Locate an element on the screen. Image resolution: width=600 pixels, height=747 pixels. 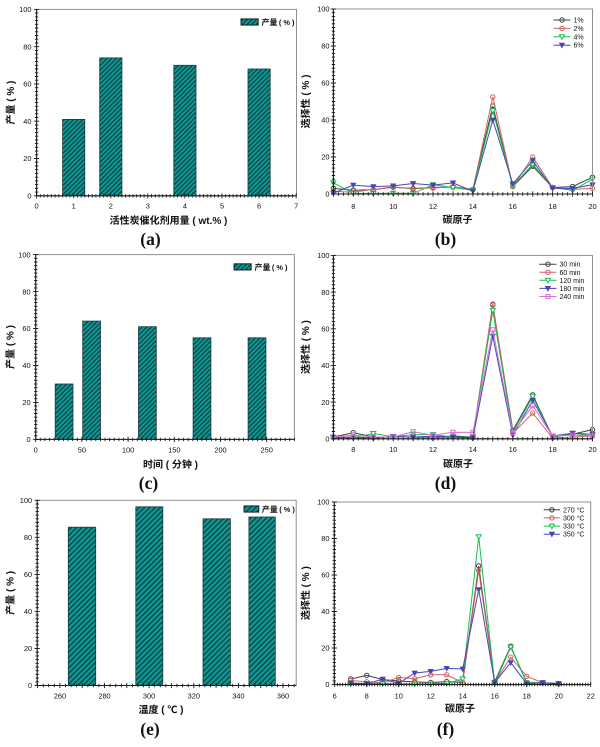
svg-text: 5 is located at coordinates (222, 206).